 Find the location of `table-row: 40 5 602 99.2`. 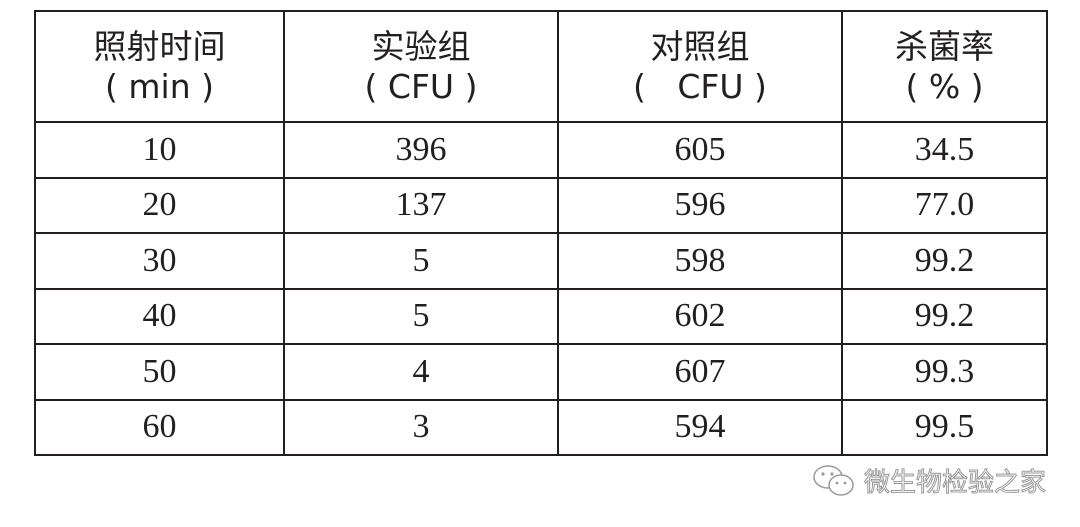

table-row: 40 5 602 99.2 is located at coordinates (541, 316).